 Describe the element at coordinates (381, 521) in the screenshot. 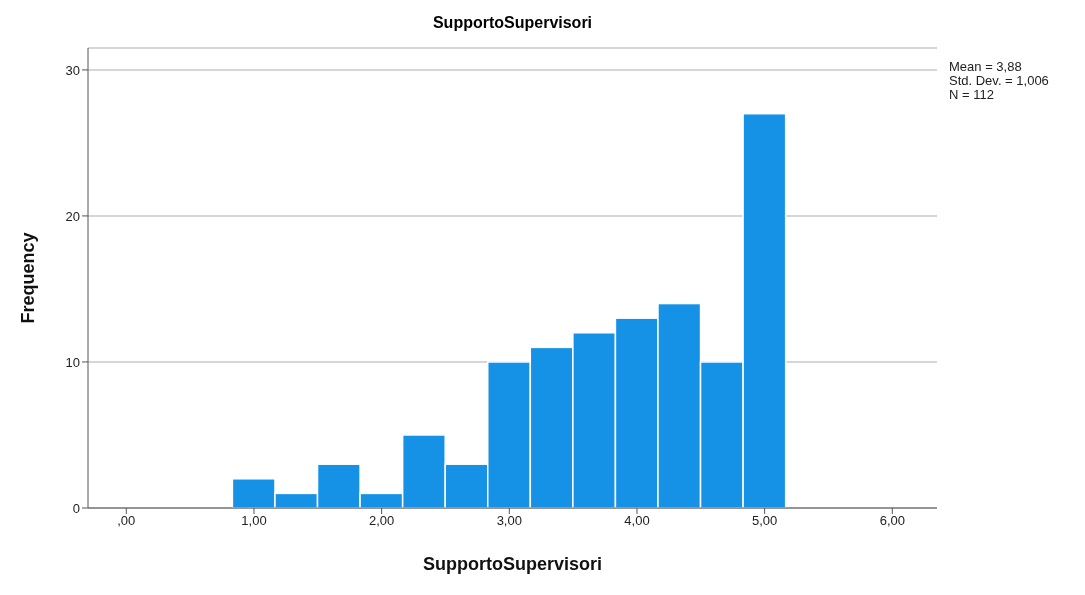

I see `x-tick-label: 2,00` at that location.